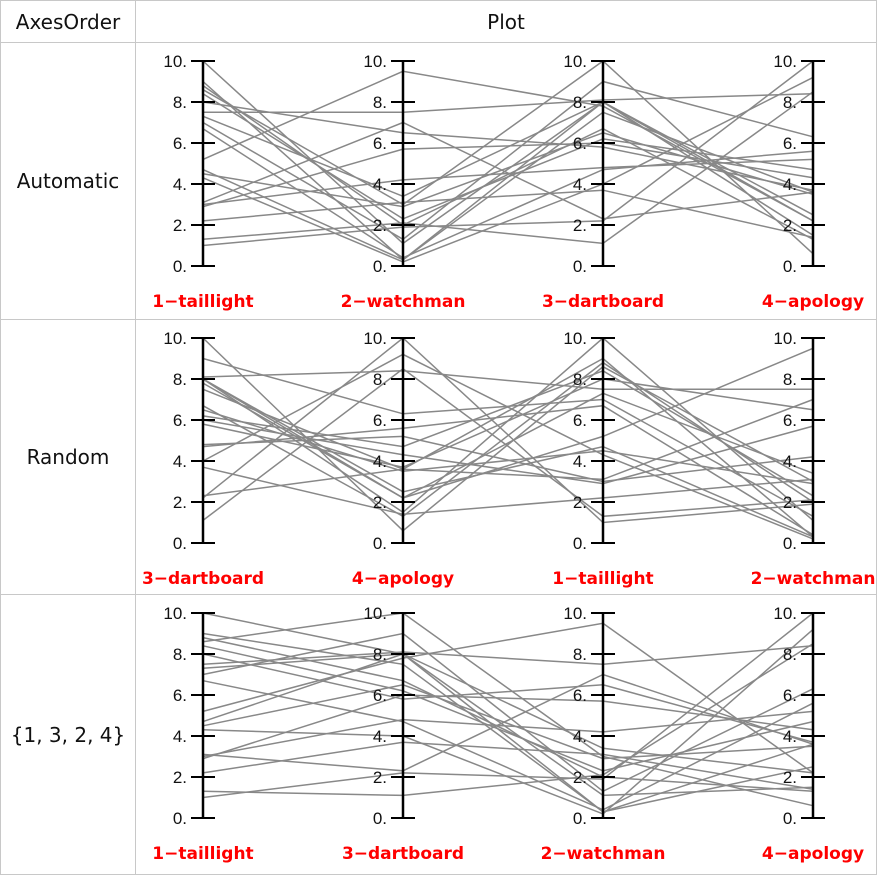  What do you see at coordinates (68, 457) in the screenshot?
I see `row-label-random: Random` at bounding box center [68, 457].